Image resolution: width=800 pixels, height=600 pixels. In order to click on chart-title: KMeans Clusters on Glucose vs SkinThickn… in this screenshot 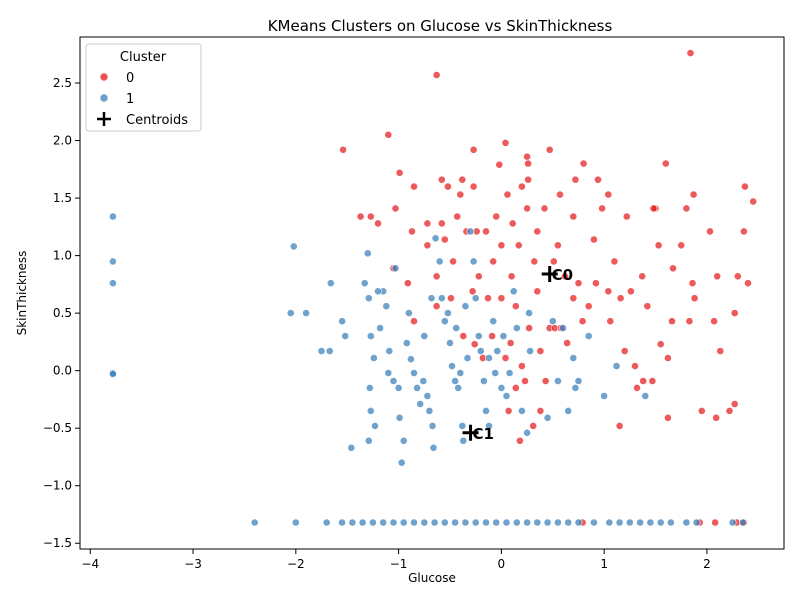, I will do `click(440, 26)`.